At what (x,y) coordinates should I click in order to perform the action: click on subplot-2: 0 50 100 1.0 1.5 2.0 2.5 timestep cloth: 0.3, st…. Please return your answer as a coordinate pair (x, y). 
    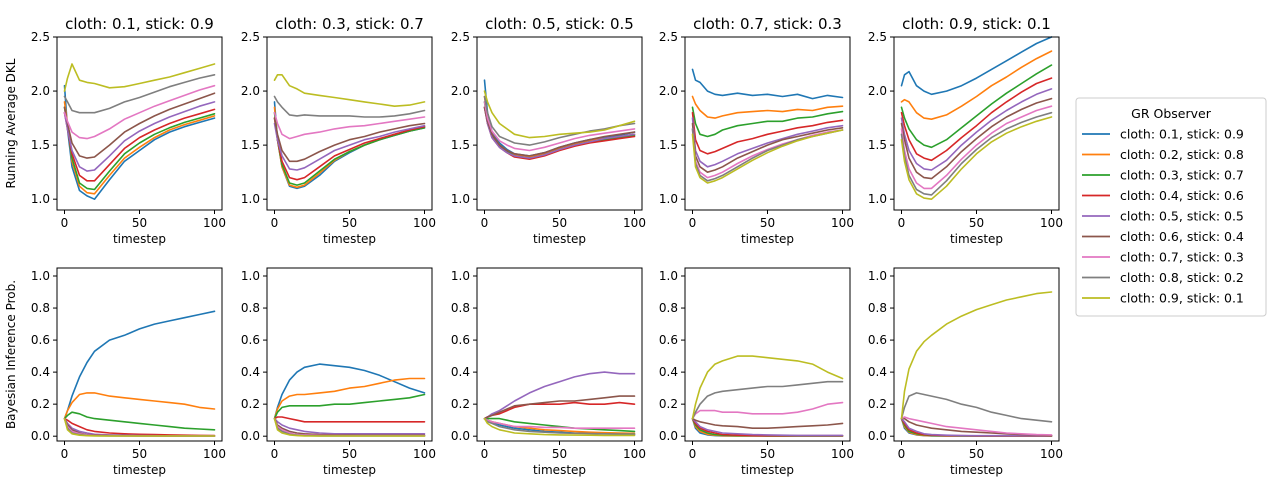
    Looking at the image, I should click on (338, 130).